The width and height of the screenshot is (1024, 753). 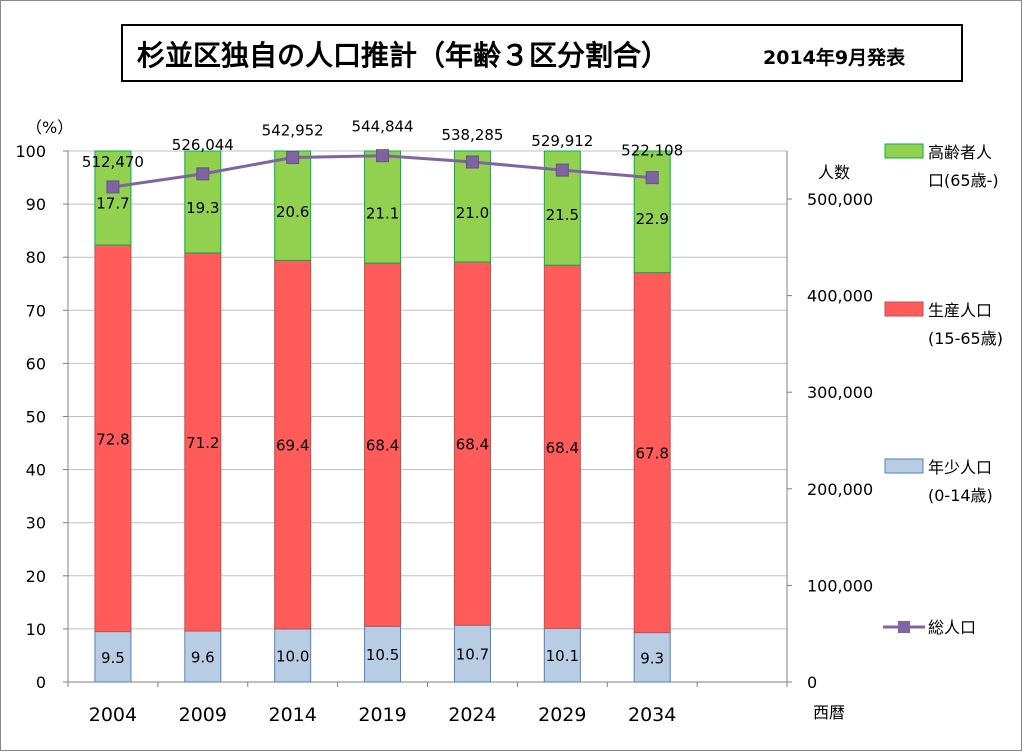 I want to click on legend-label: 総人口, so click(x=952, y=627).